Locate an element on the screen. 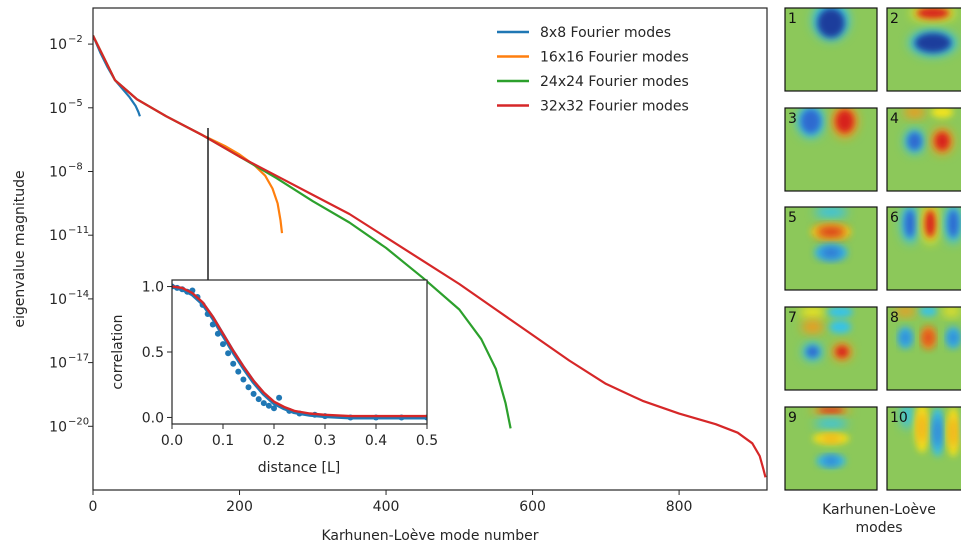  main-y-tick-exponent: −14 is located at coordinates (78, 294).